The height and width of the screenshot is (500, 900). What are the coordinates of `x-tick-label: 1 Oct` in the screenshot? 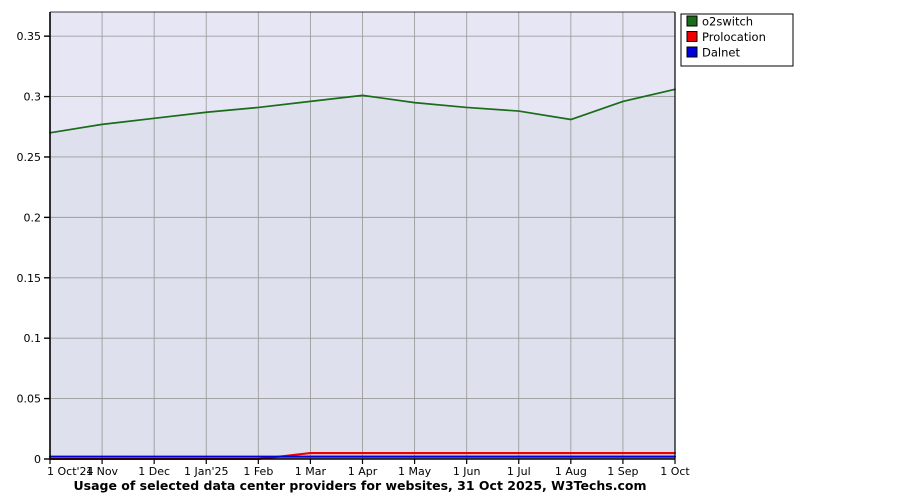 It's located at (675, 471).